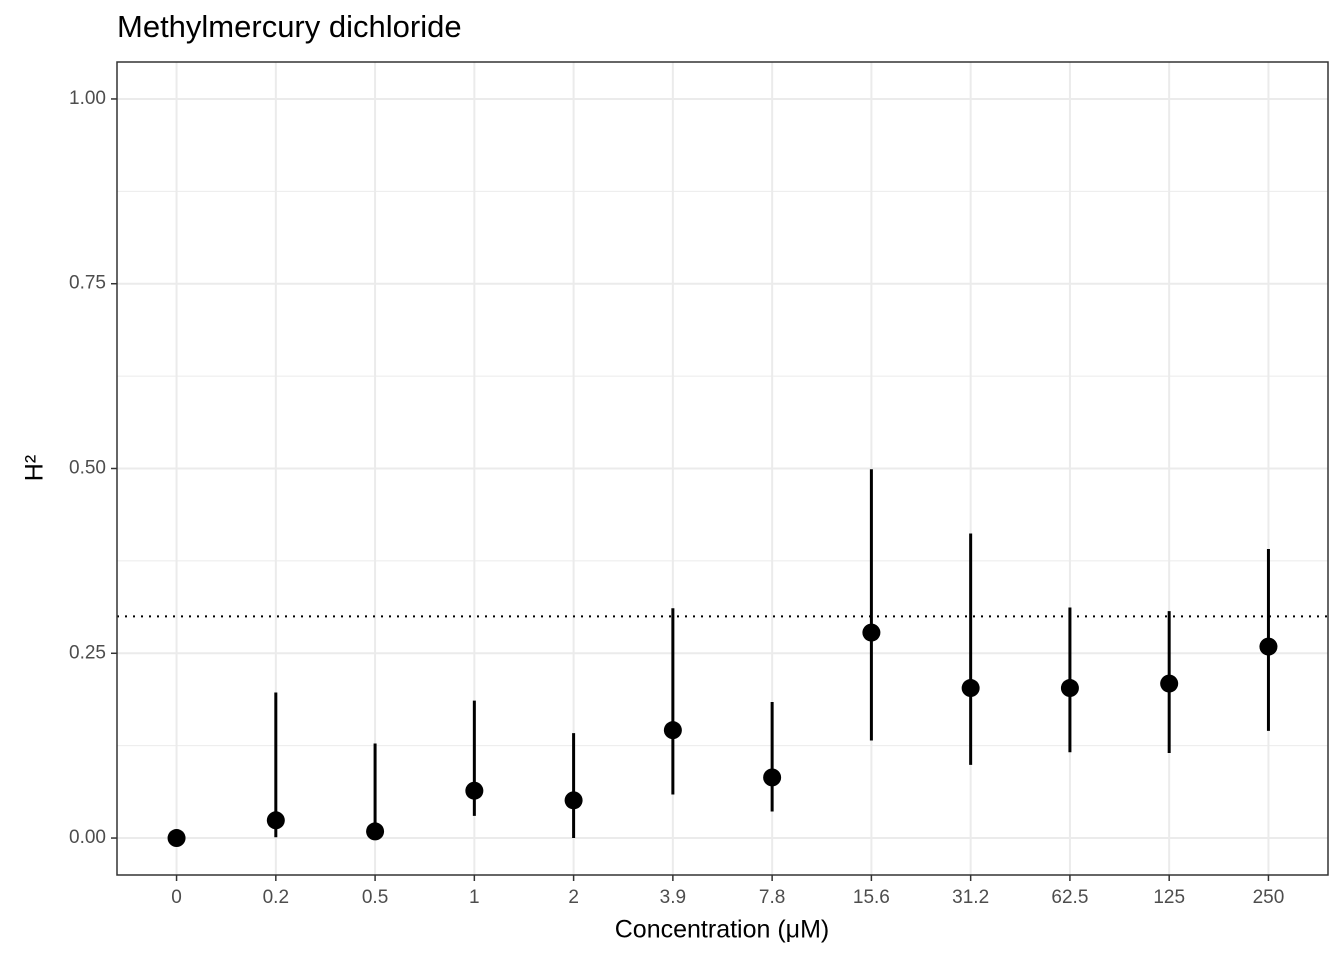  Describe the element at coordinates (276, 897) in the screenshot. I see `x-tick-label: 0.2` at that location.